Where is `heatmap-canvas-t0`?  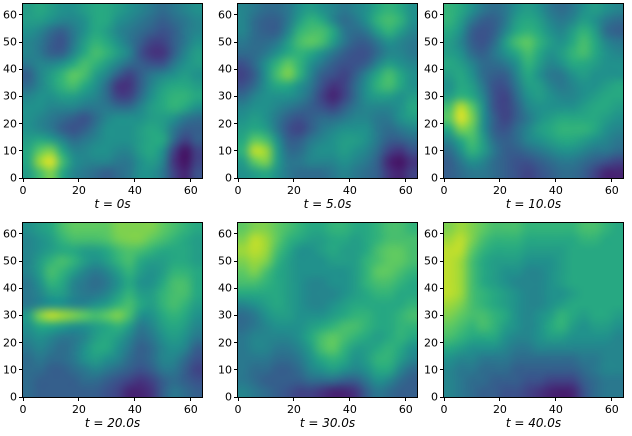
heatmap-canvas-t0 is located at coordinates (112, 91).